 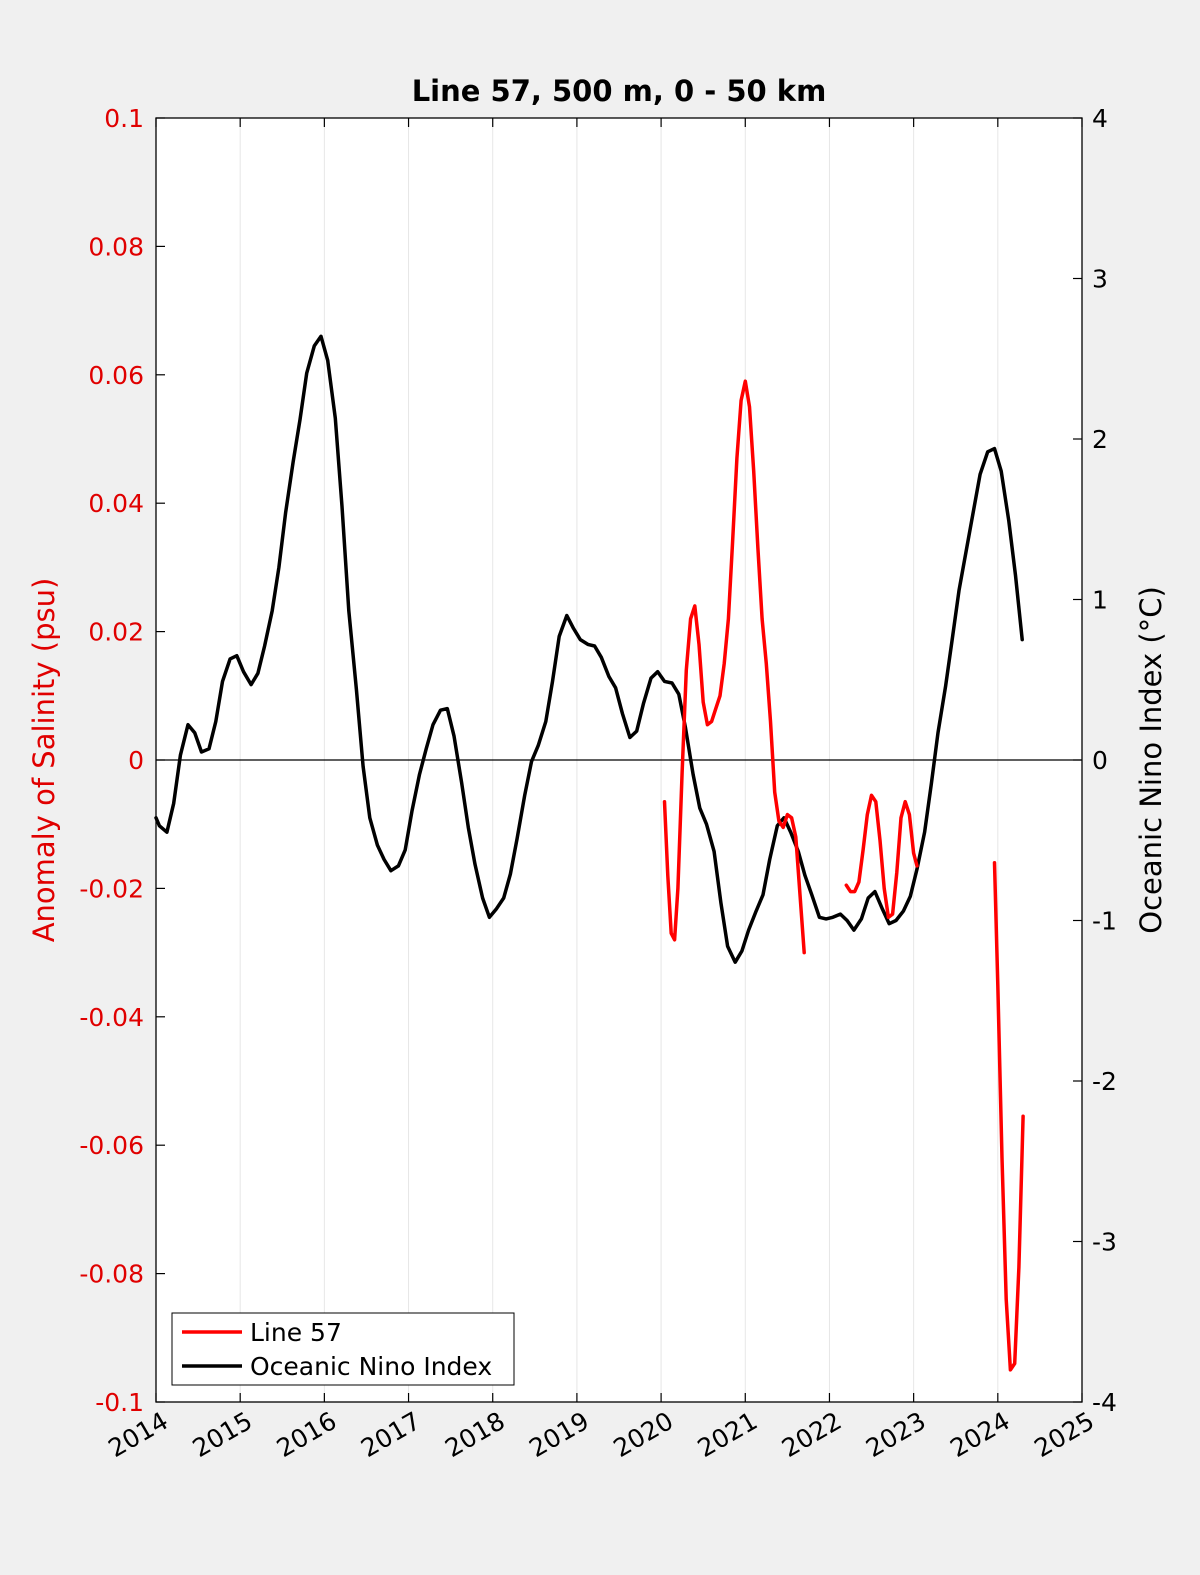 I want to click on legend-box, so click(x=343, y=1349).